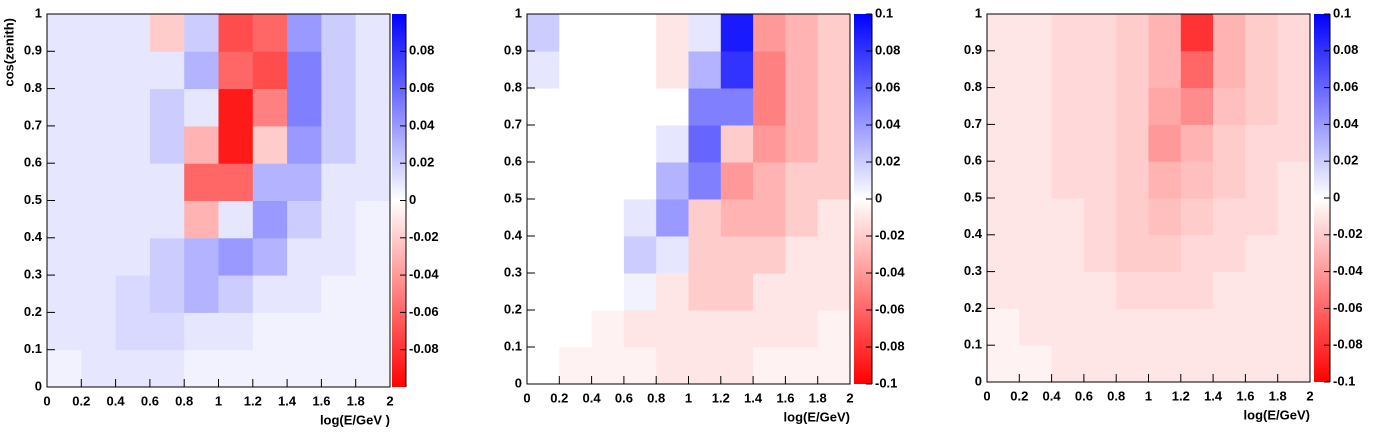  Describe the element at coordinates (818, 397) in the screenshot. I see `x-tick-label: 1.8` at that location.